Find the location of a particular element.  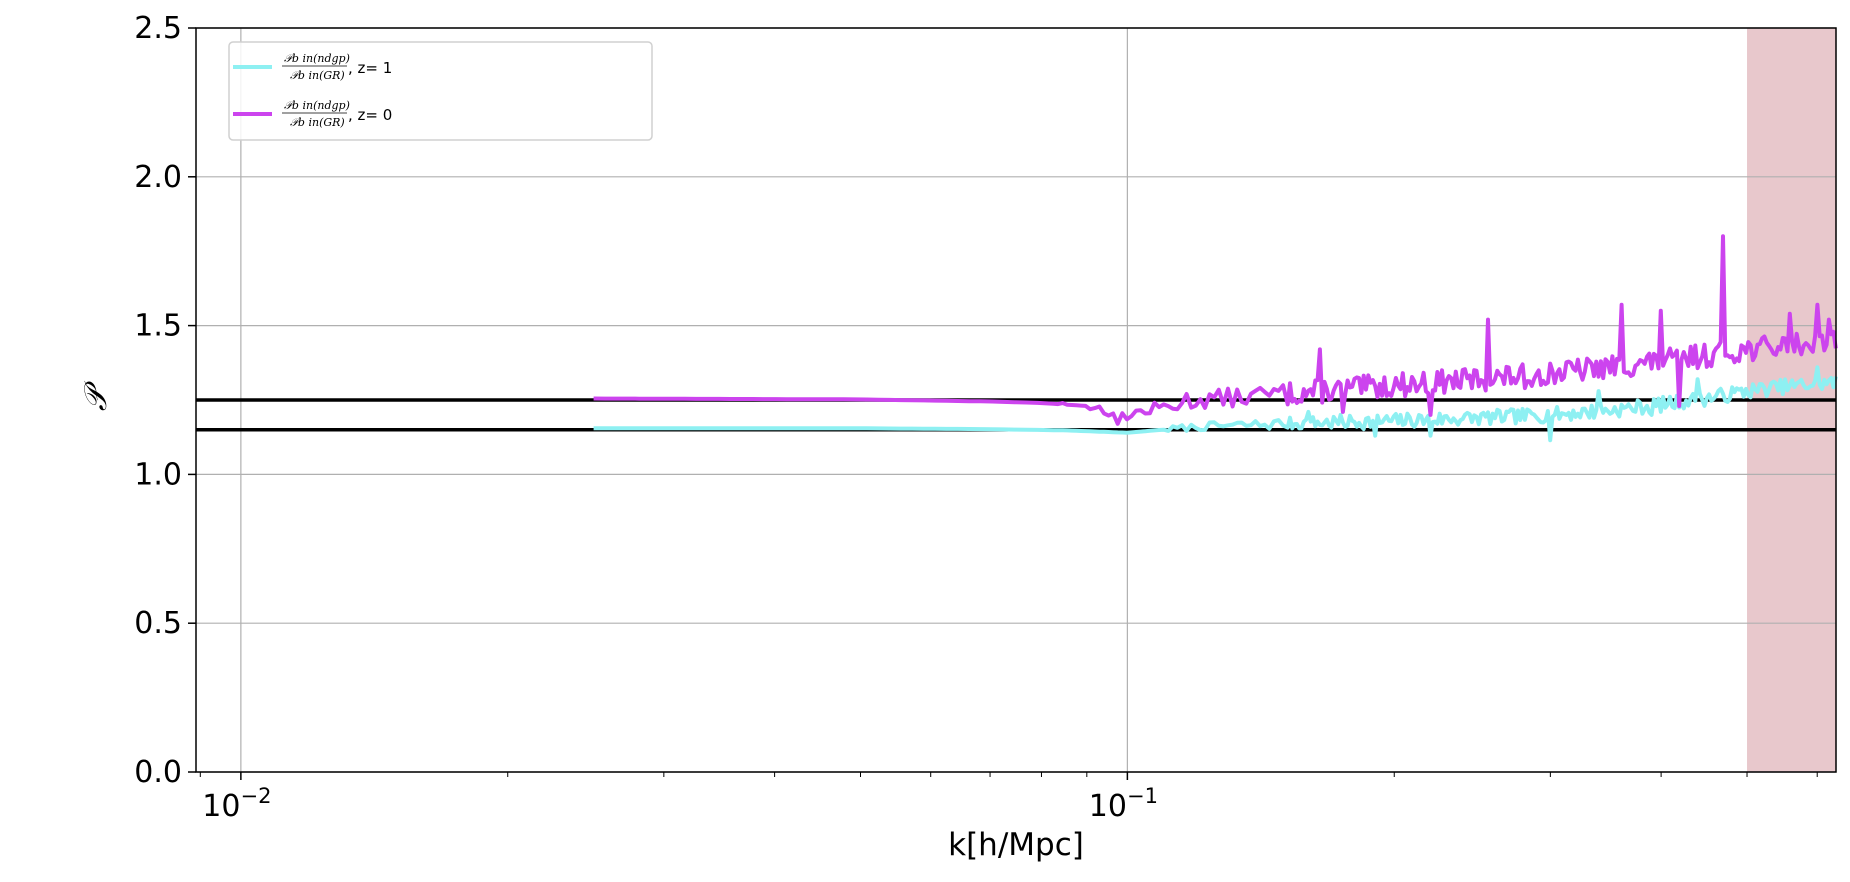

x-tick-label: 10⁻² is located at coordinates (236, 804).